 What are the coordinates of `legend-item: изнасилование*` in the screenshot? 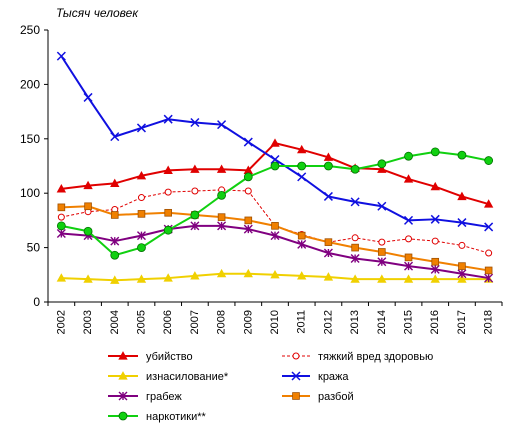 It's located at (168, 377).